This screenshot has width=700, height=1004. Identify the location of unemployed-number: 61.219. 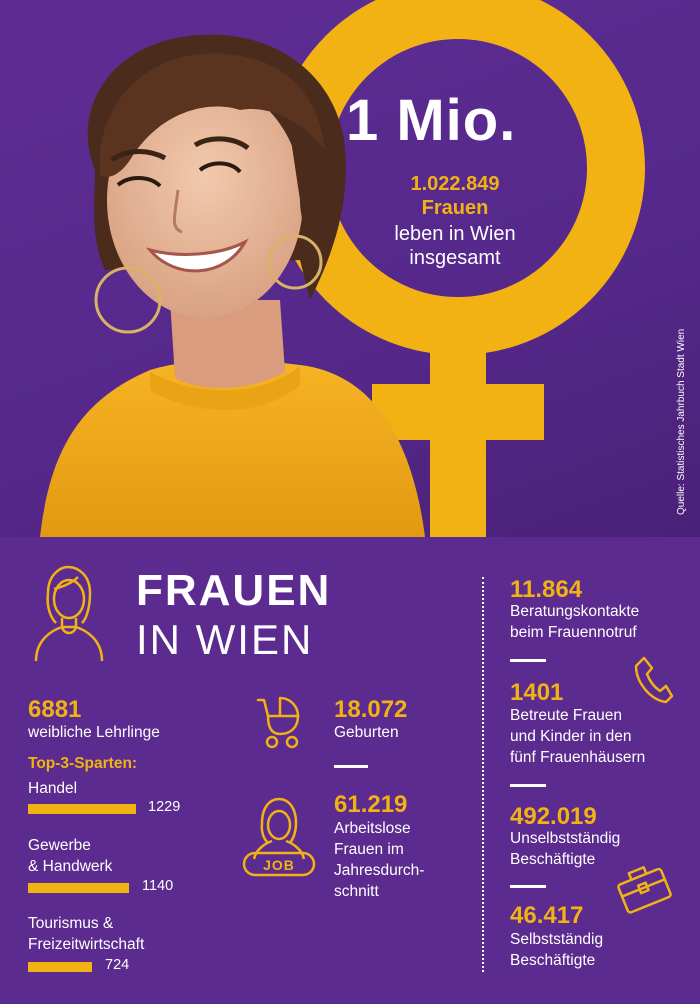
(371, 804).